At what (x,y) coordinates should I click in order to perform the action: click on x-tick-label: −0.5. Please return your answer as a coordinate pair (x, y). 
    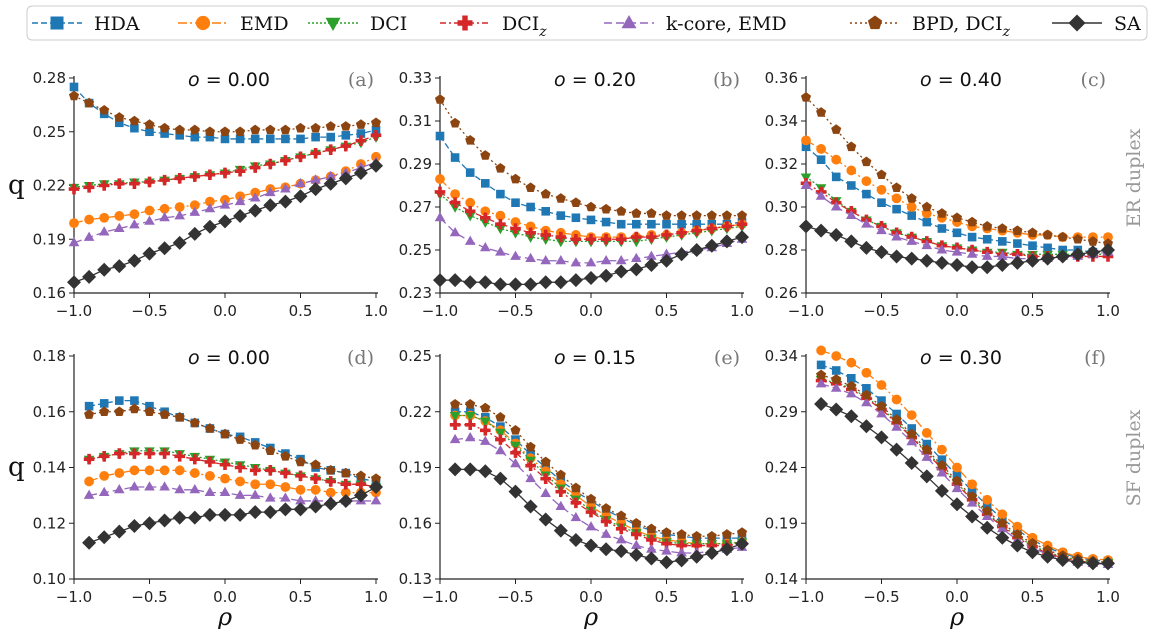
    Looking at the image, I should click on (149, 597).